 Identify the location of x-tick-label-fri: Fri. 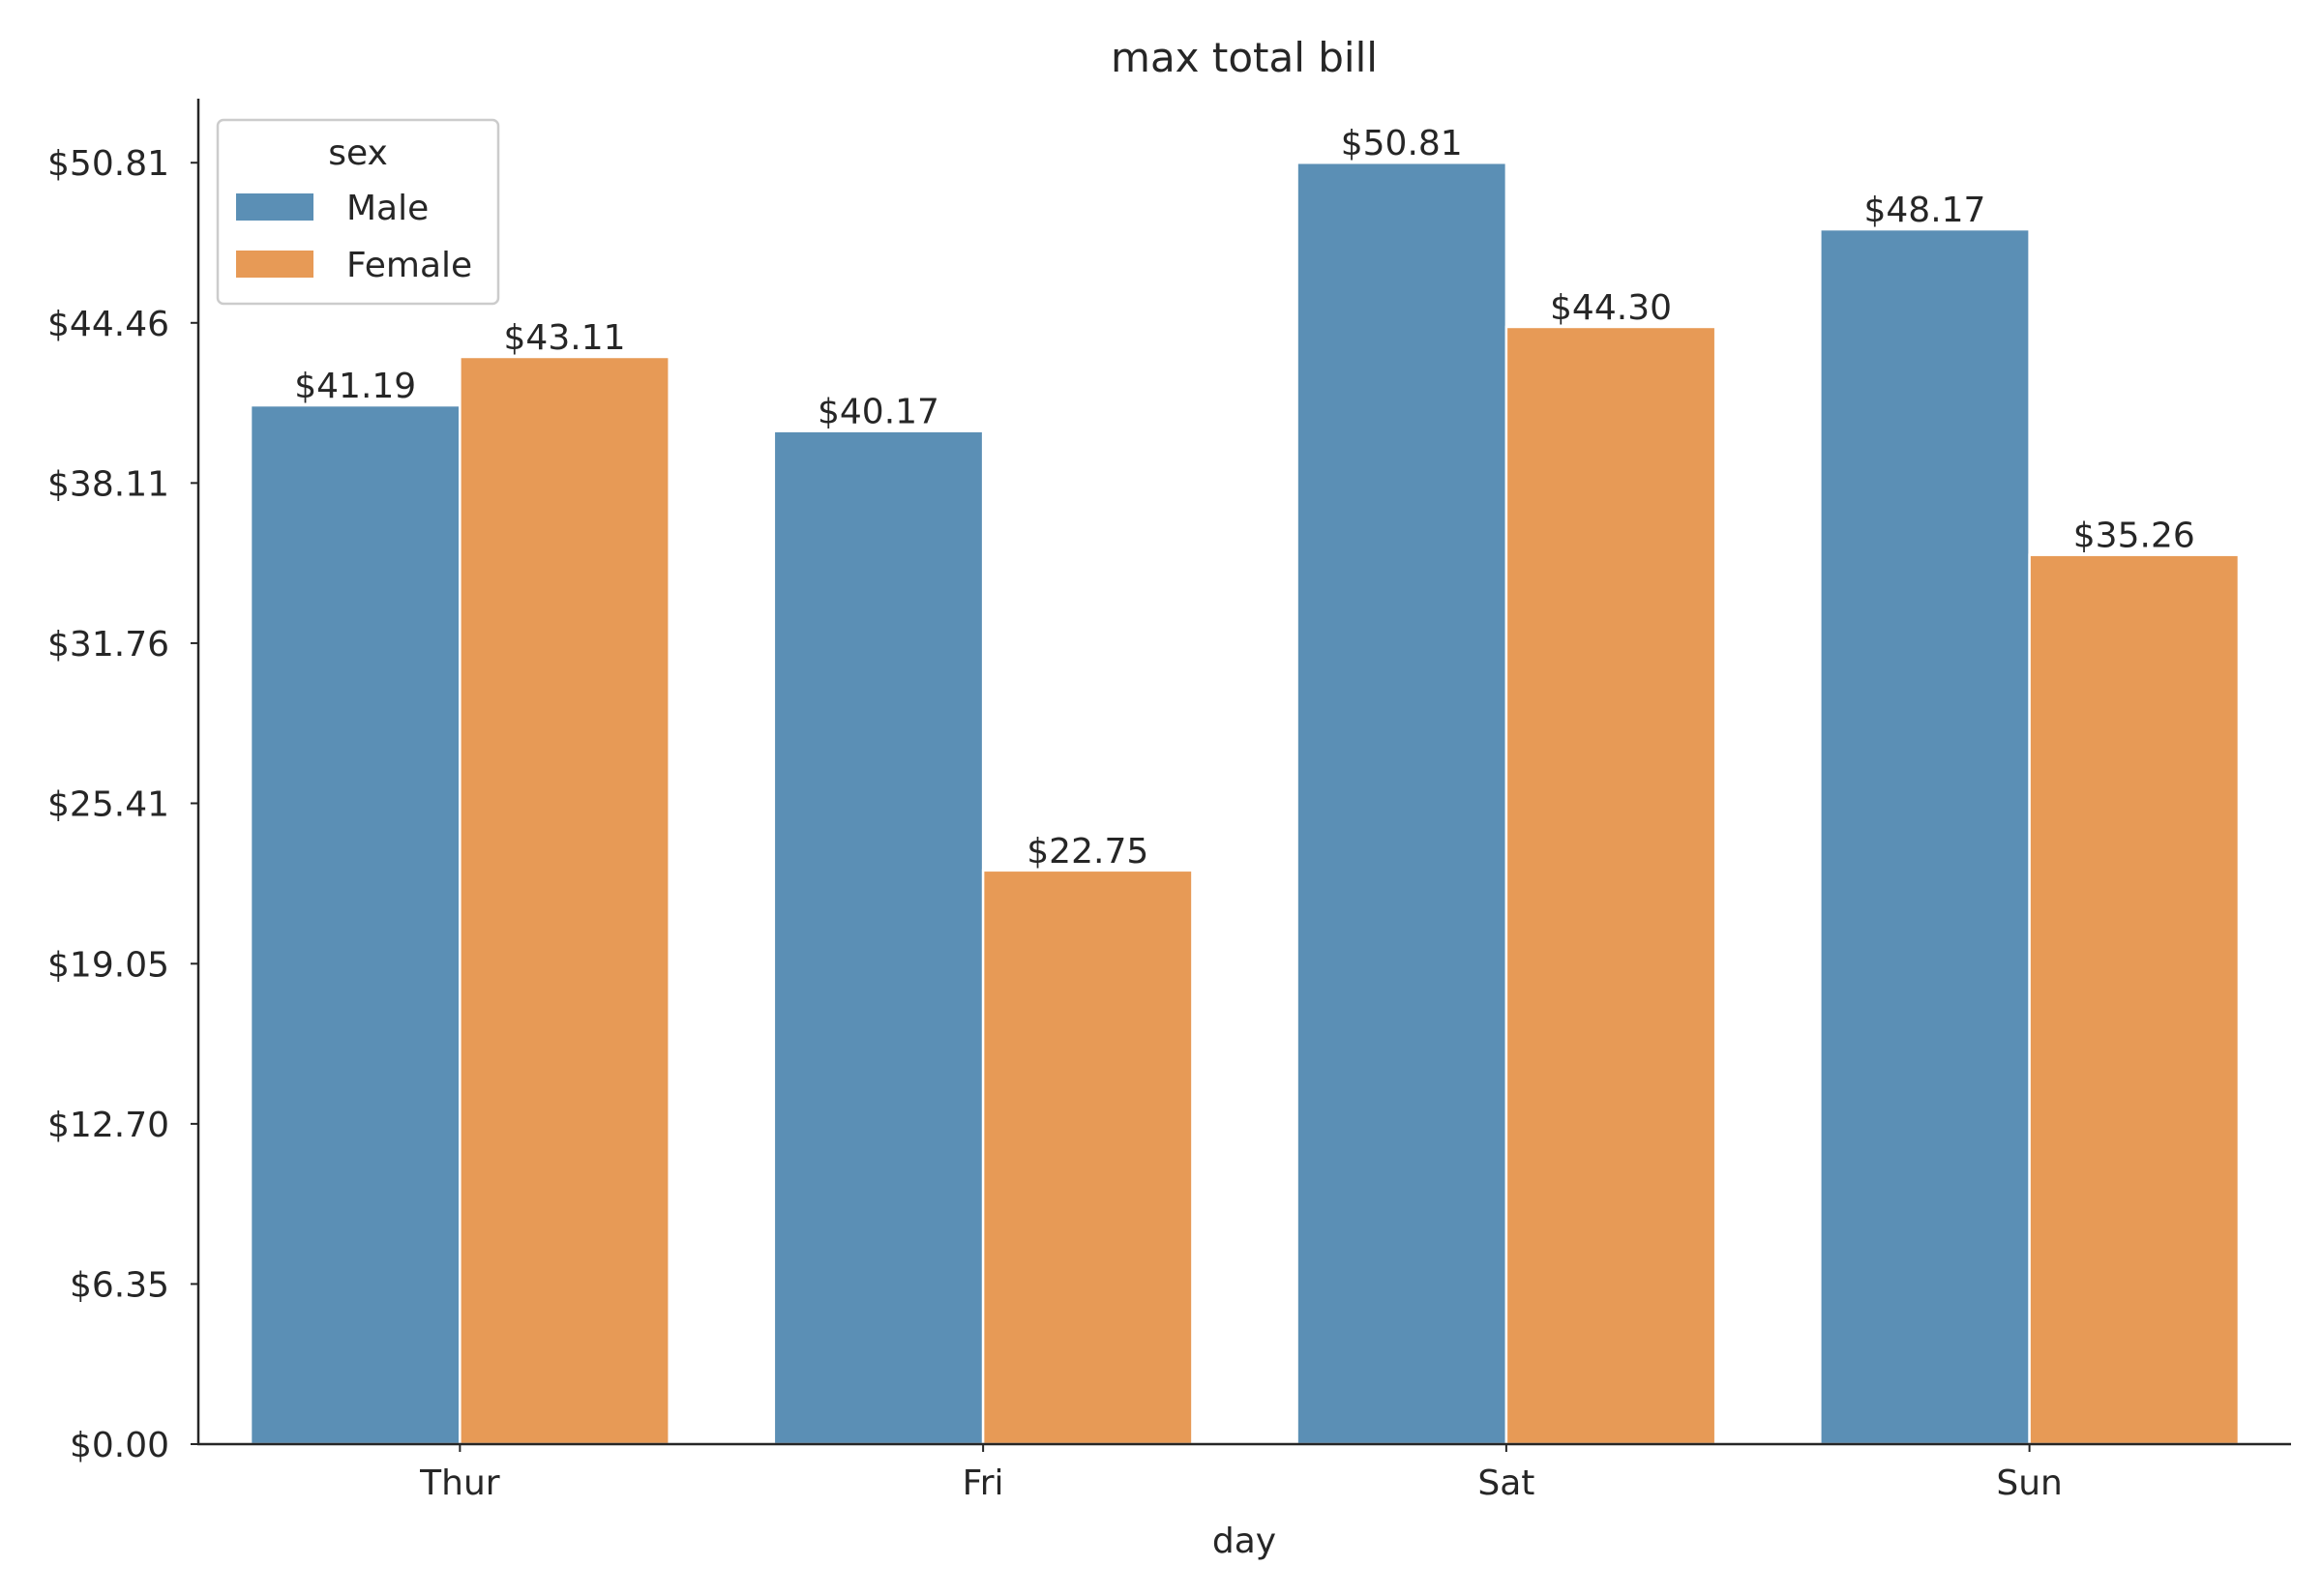
(983, 1483).